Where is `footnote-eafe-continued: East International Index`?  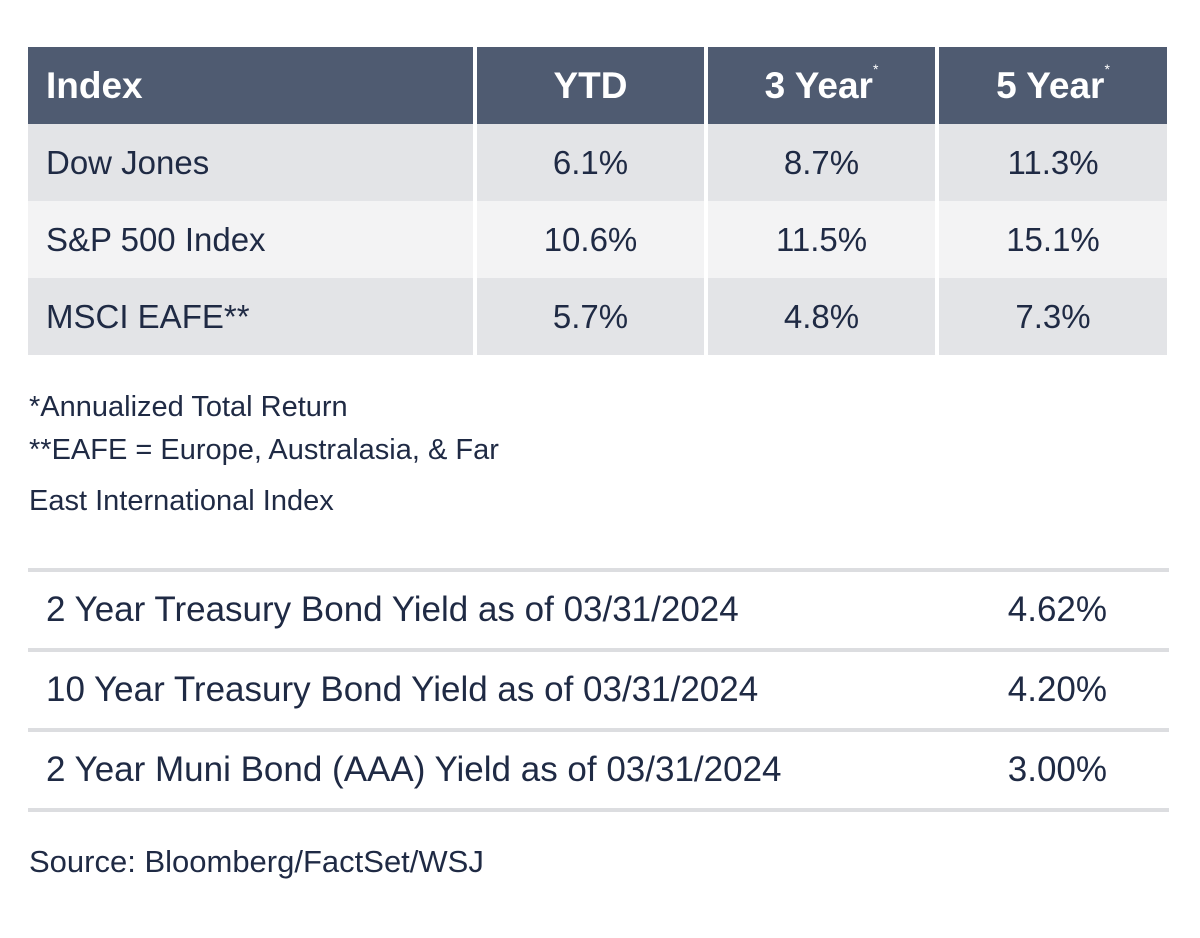 footnote-eafe-continued: East International Index is located at coordinates (181, 501).